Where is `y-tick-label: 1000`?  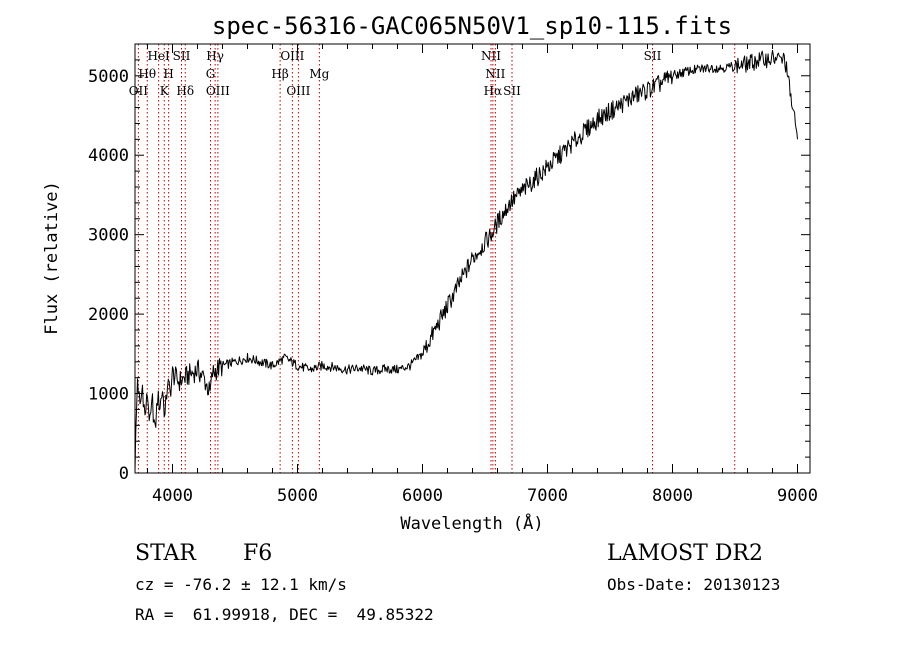
y-tick-label: 1000 is located at coordinates (108, 395).